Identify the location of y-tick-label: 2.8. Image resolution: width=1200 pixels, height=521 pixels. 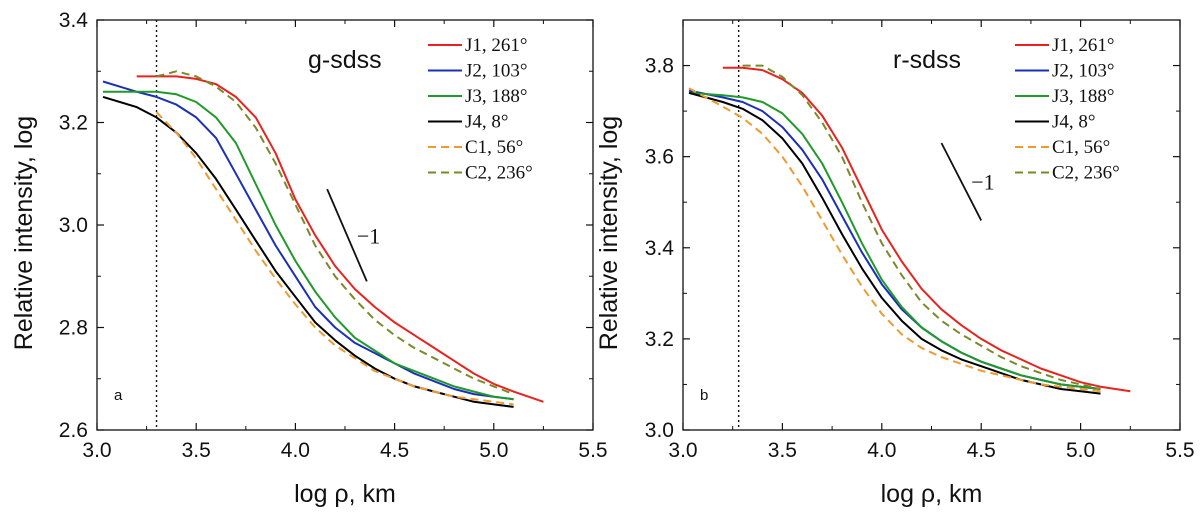
(73, 328).